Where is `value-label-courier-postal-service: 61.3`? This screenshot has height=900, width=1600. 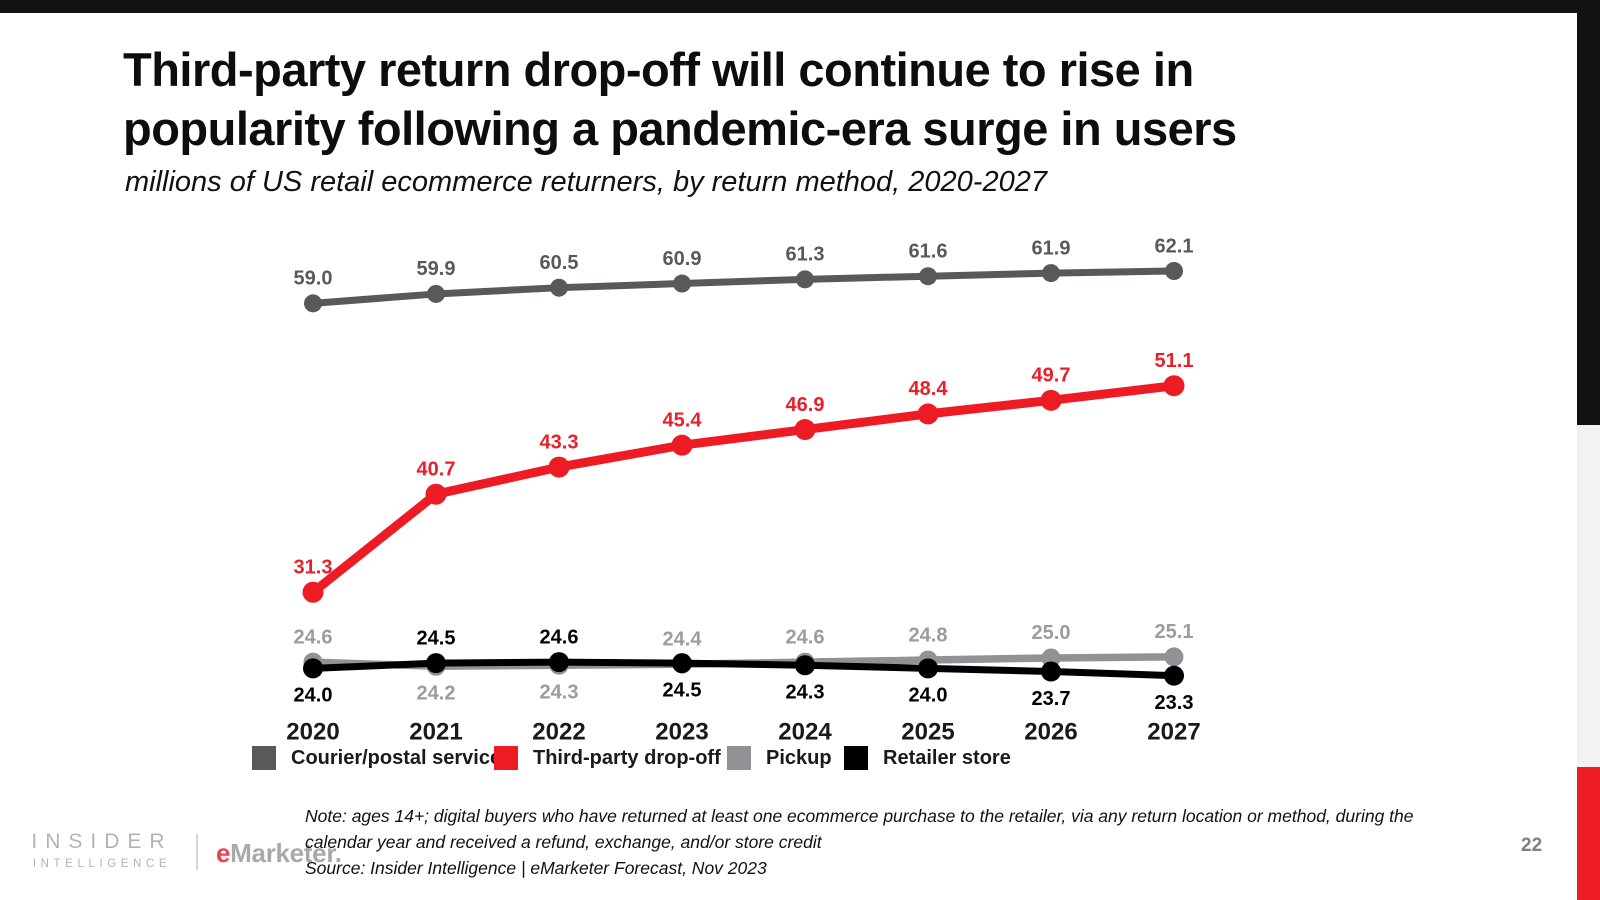
value-label-courier-postal-service: 61.3 is located at coordinates (805, 255).